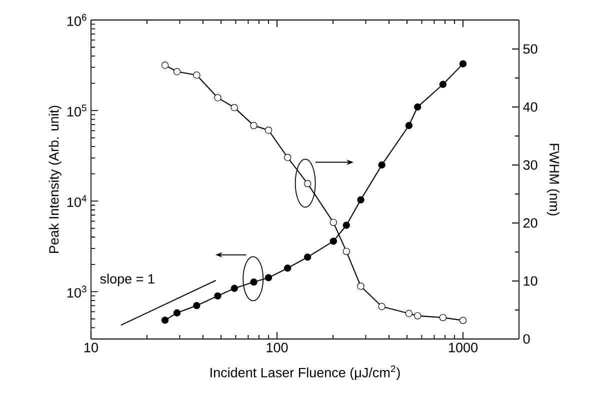  What do you see at coordinates (530, 107) in the screenshot?
I see `y2-tick-label: 40` at bounding box center [530, 107].